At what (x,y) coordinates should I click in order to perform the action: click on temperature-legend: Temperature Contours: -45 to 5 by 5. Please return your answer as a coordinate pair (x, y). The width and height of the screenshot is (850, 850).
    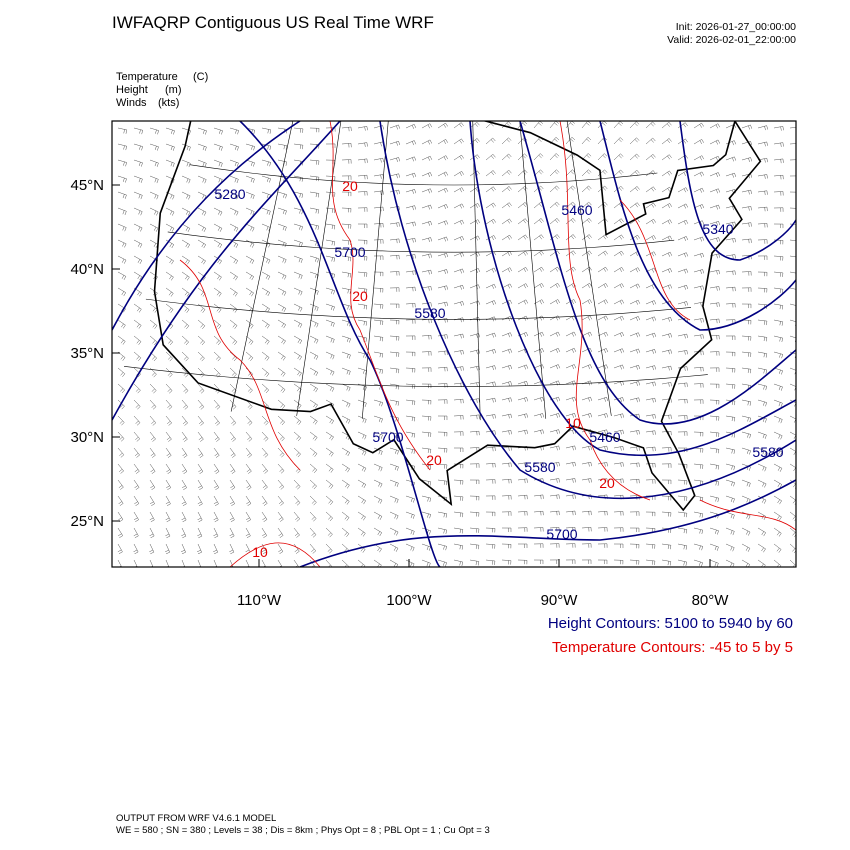
    Looking at the image, I should click on (672, 647).